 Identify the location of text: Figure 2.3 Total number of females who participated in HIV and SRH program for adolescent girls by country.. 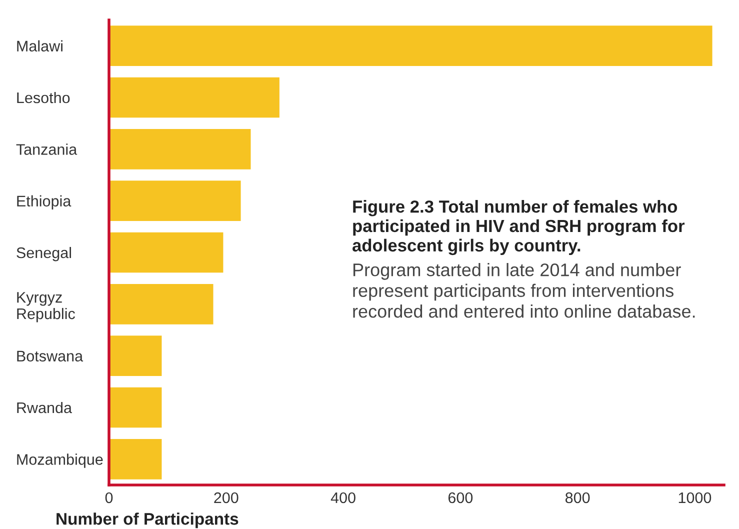
(518, 228).